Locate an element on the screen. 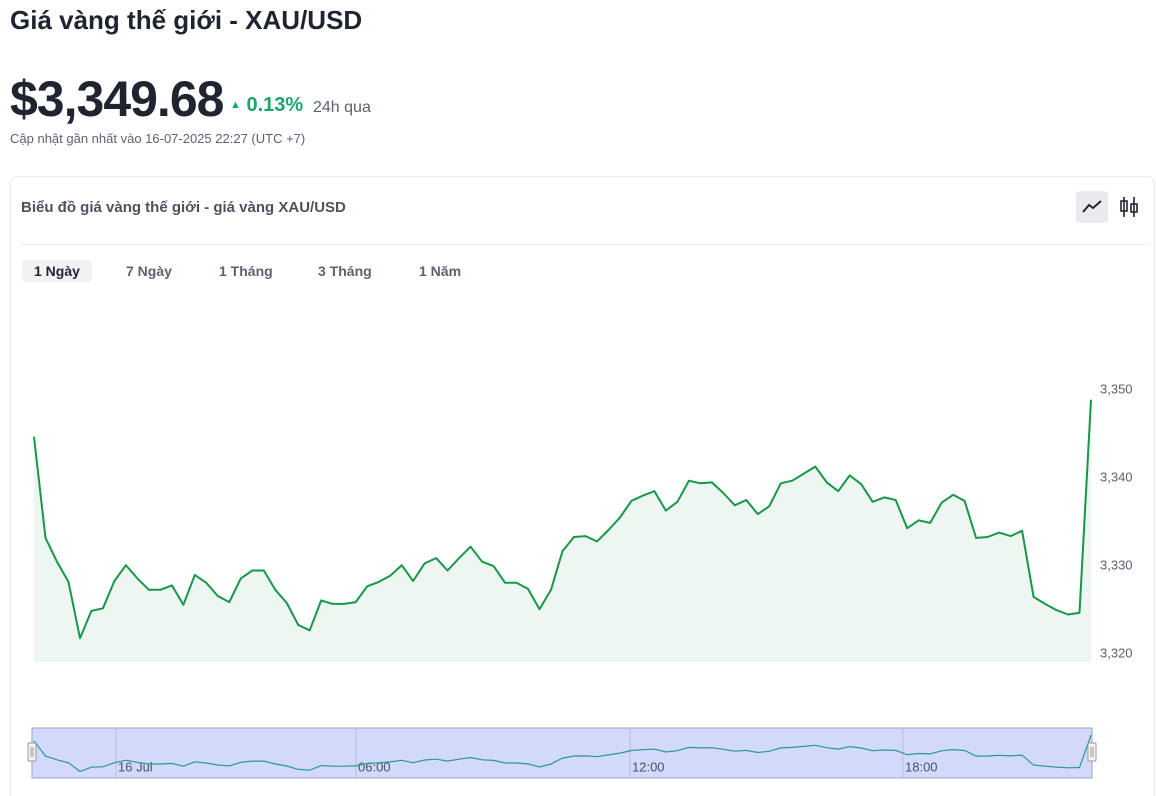  range-tab: 1 Ngày is located at coordinates (57, 271).